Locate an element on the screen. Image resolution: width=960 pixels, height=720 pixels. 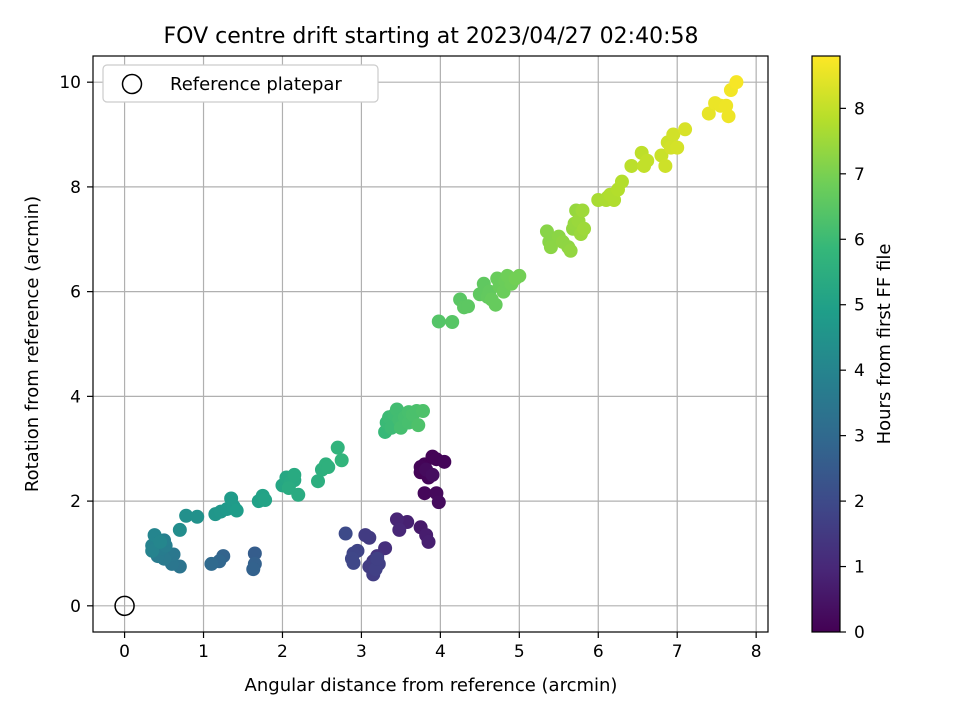
colorbar-tick-label: 6 is located at coordinates (859, 240).